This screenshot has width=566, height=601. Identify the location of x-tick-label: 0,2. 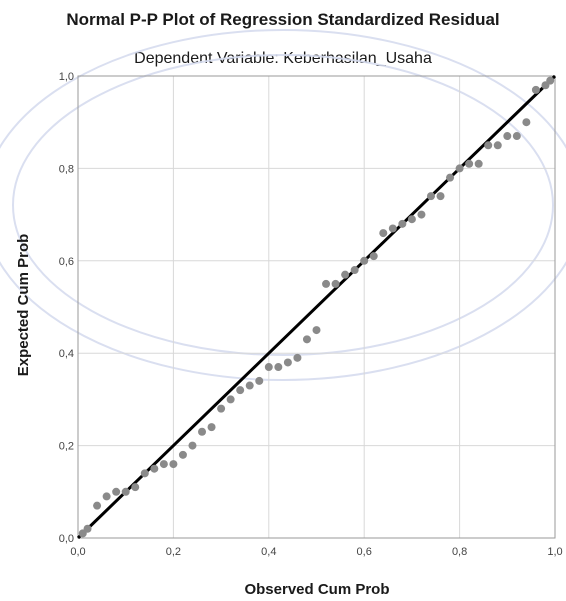
(173, 552).